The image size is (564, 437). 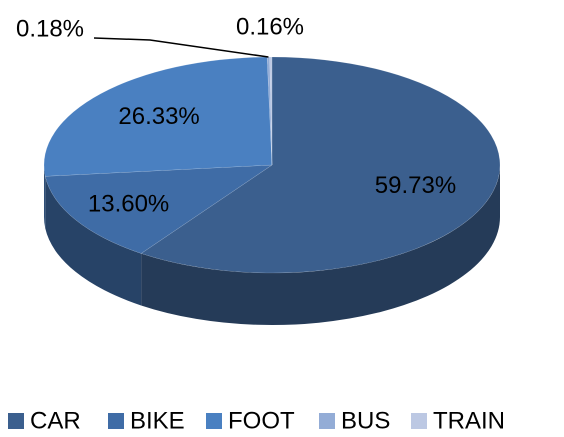 What do you see at coordinates (365, 420) in the screenshot?
I see `legend-label: BUS` at bounding box center [365, 420].